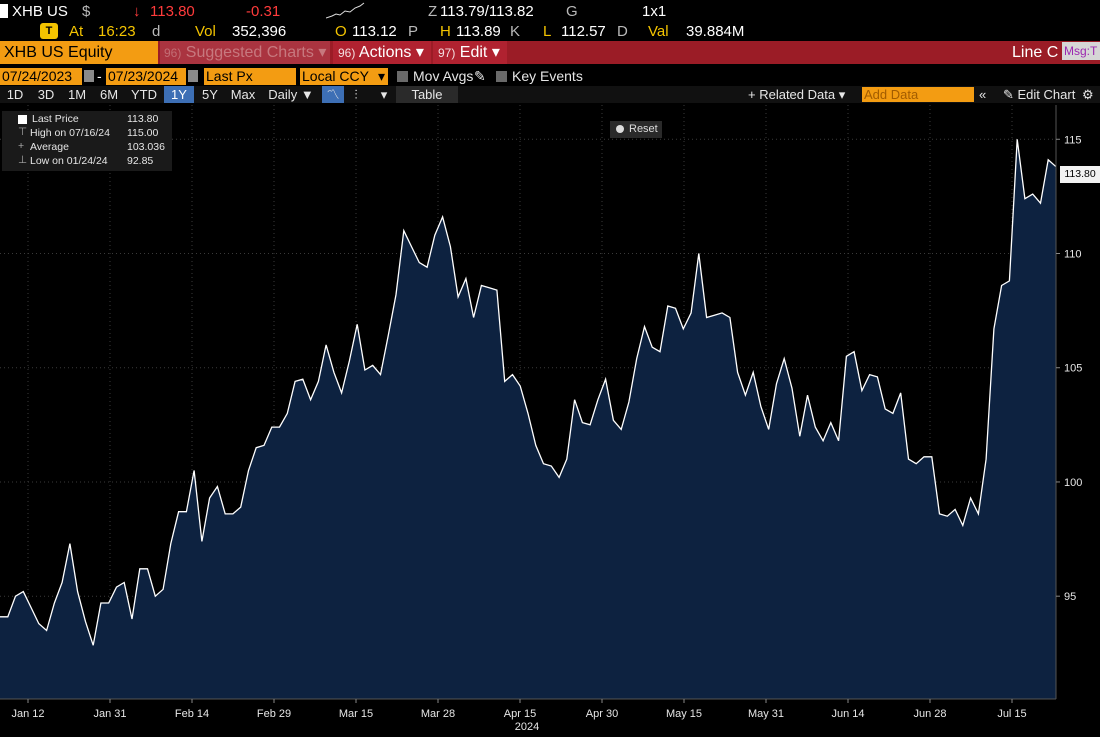  What do you see at coordinates (77, 94) in the screenshot?
I see `period-button-1m: 1M` at bounding box center [77, 94].